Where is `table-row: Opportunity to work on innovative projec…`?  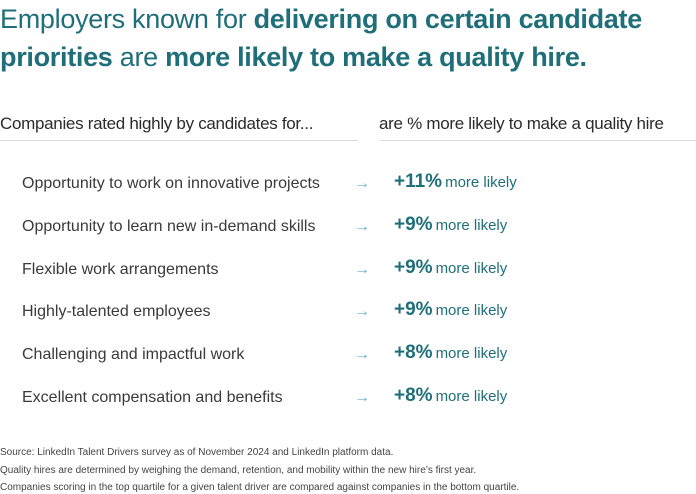
table-row: Opportunity to work on innovative projec… is located at coordinates (348, 186).